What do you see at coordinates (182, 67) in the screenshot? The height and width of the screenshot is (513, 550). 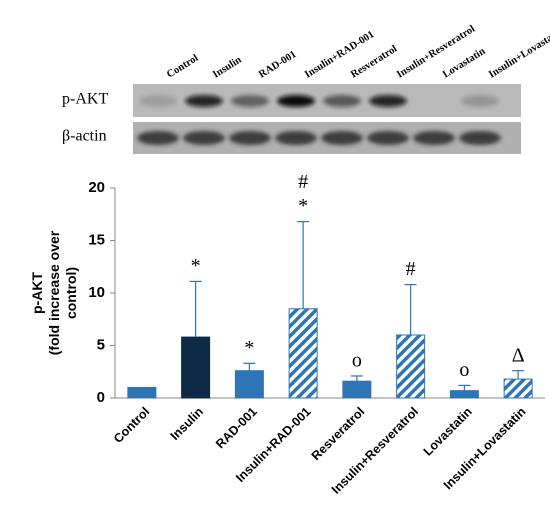 I see `lane-label: Control` at bounding box center [182, 67].